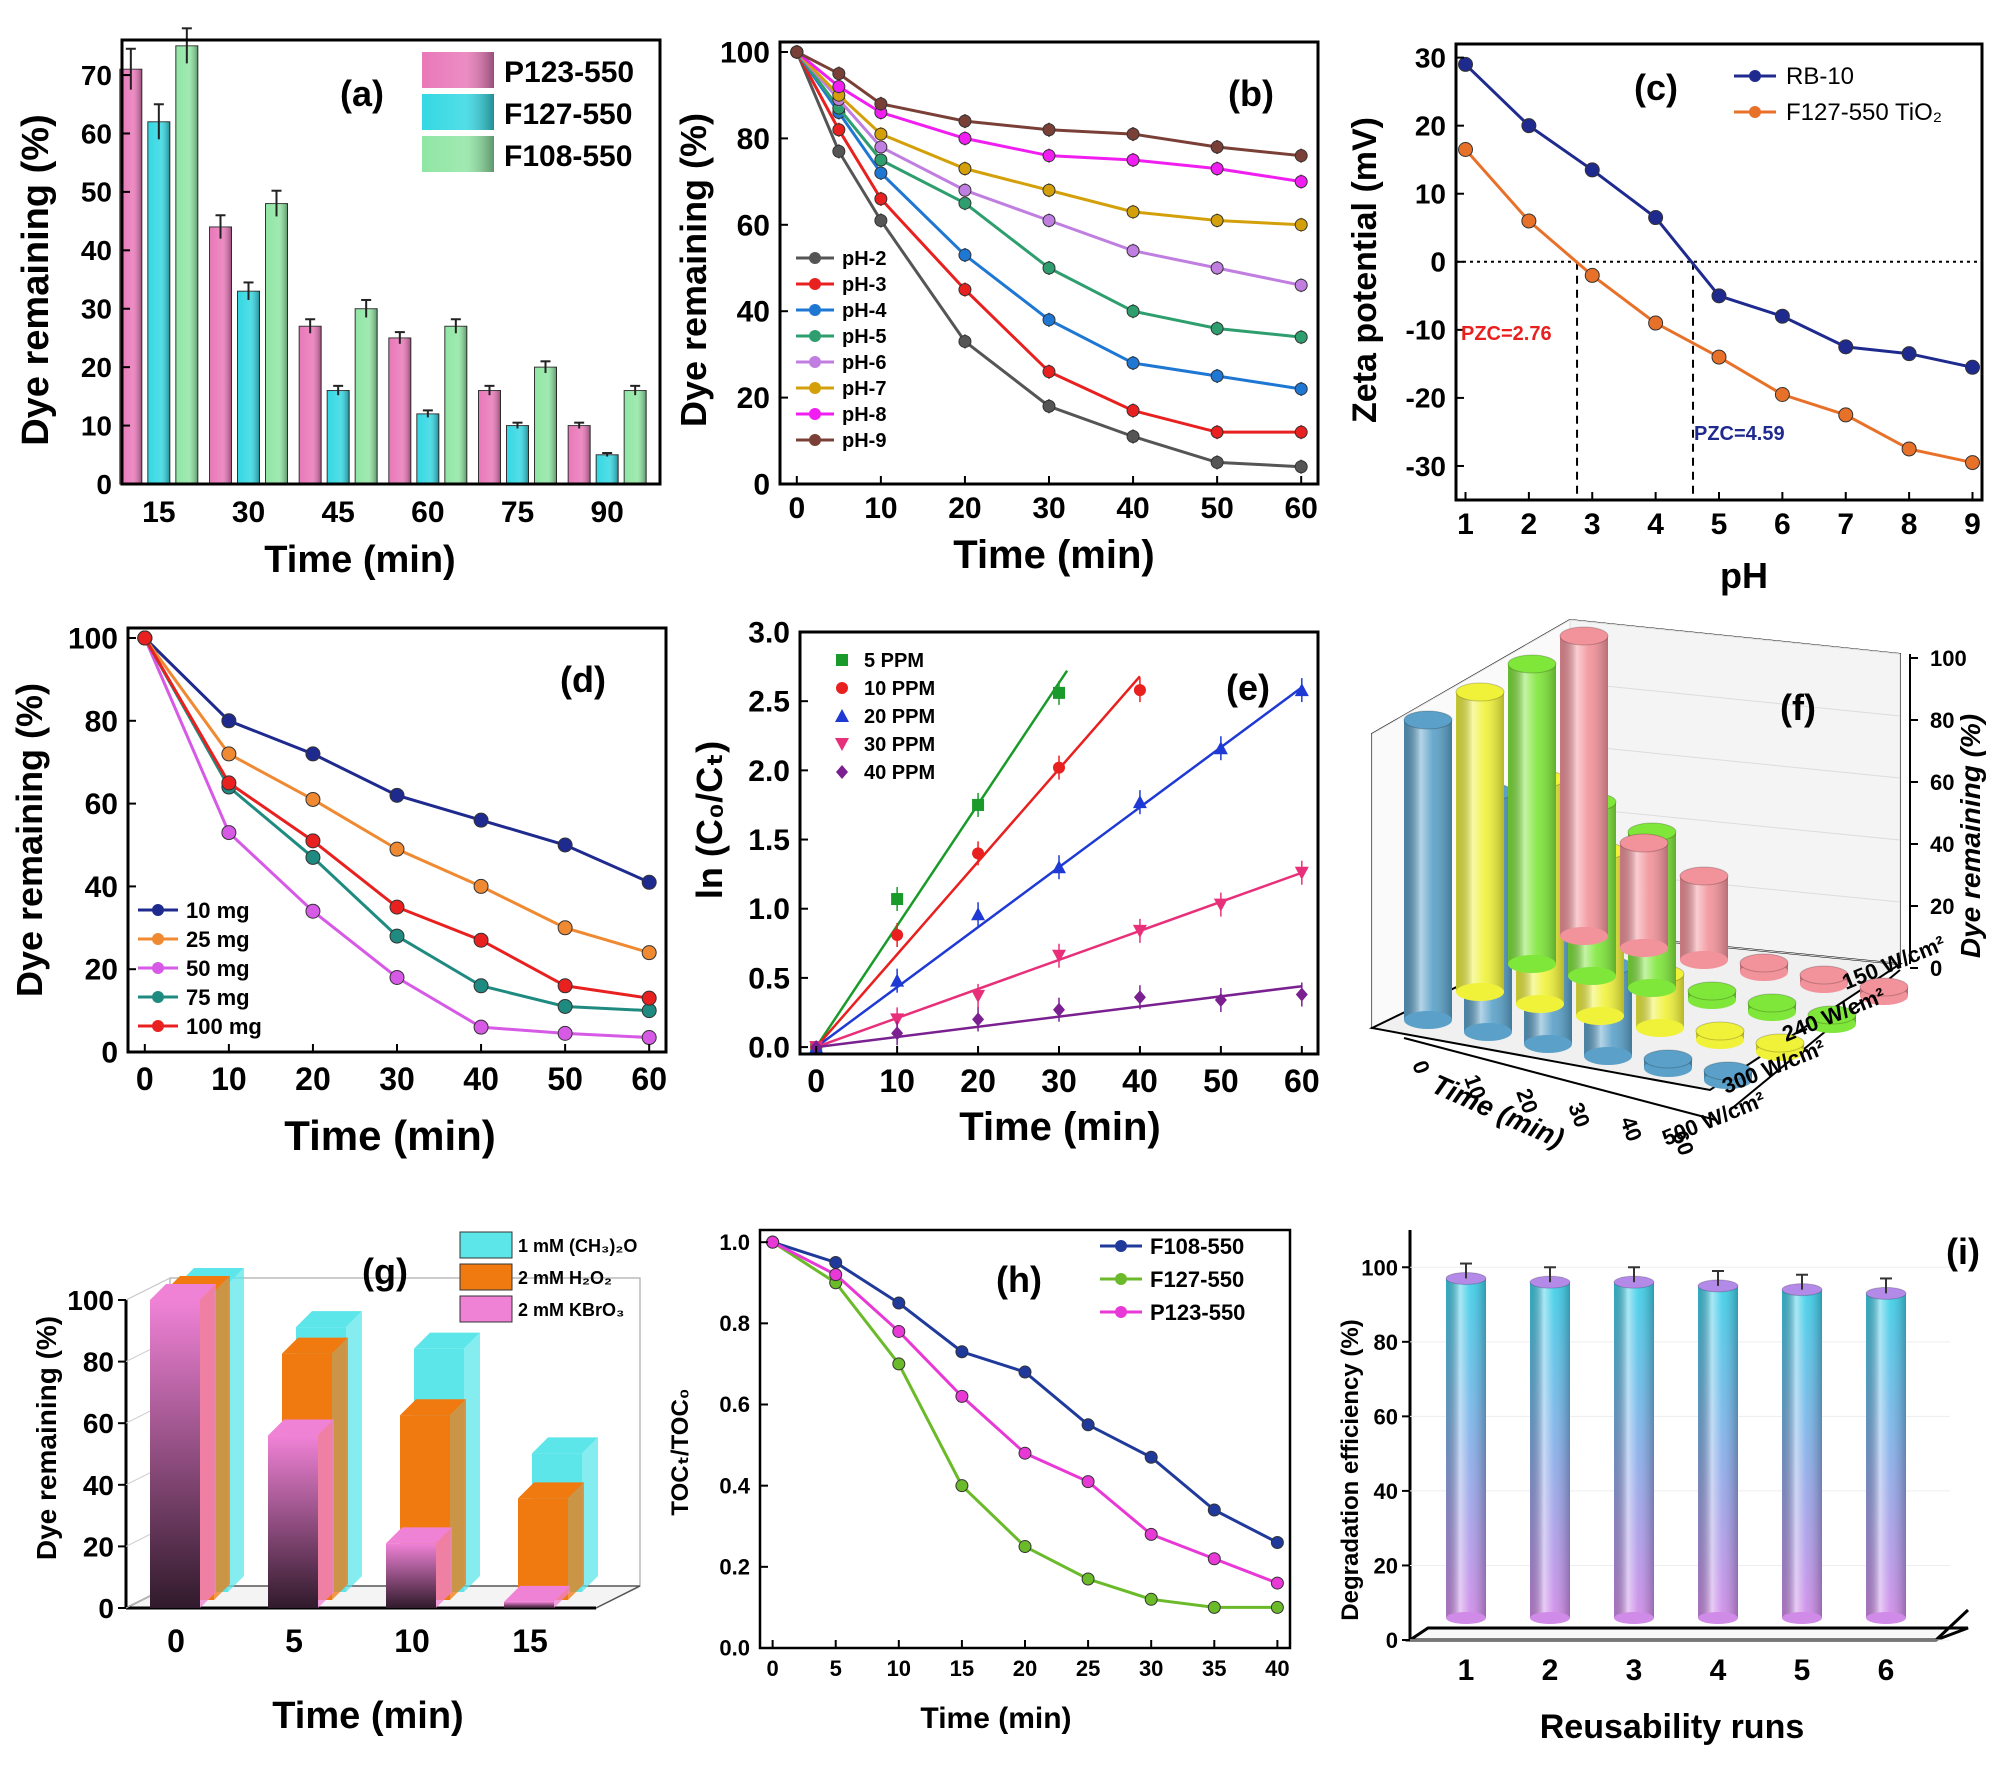  I want to click on panel-g-3d-plot: 0 20 40 60 80 100 0 5 10 15, so click(354, 1463).